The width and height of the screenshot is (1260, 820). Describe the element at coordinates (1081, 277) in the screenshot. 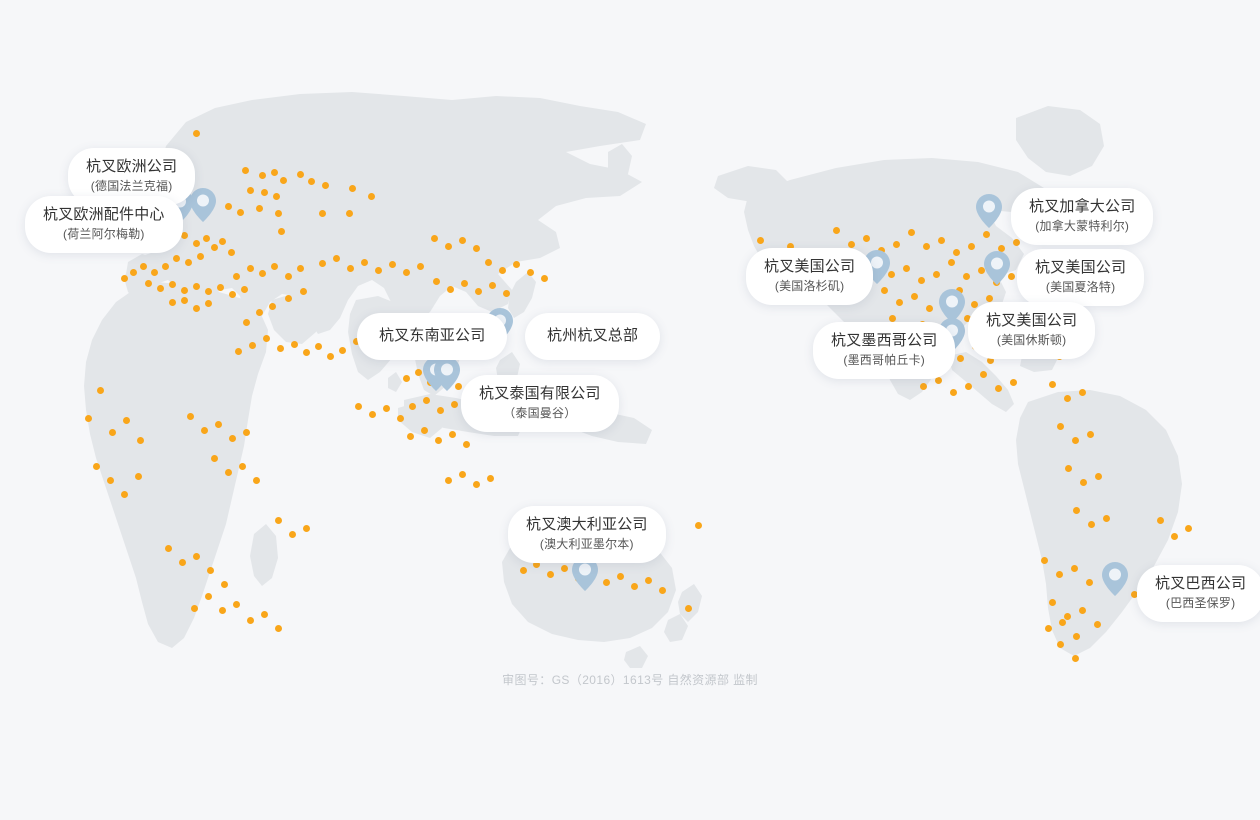

I see `office-label-usa-charlotte: 杭叉美国公司 (美国夏洛特)` at that location.